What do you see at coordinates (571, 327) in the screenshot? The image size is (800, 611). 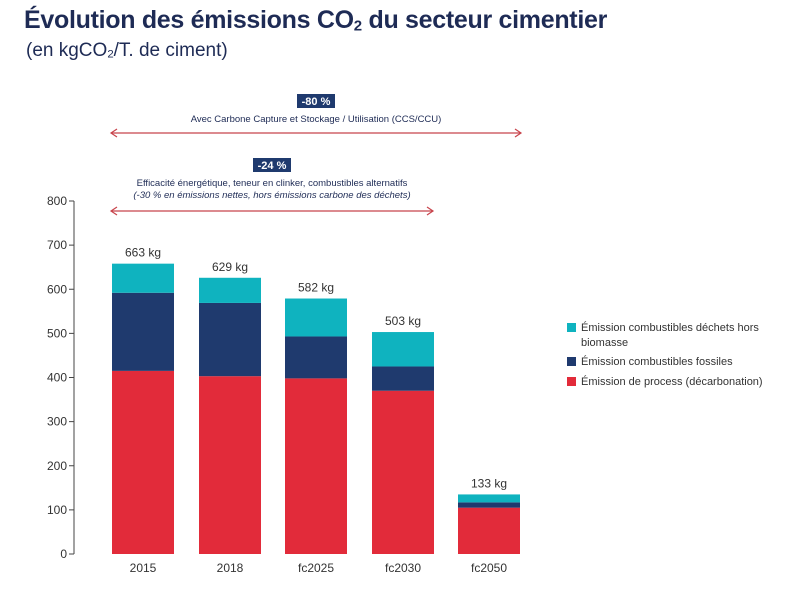 I see `legend-swatch-waste` at bounding box center [571, 327].